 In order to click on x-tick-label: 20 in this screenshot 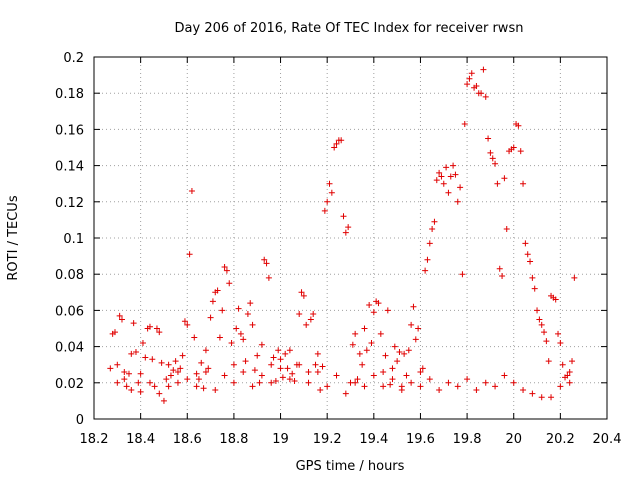, I will do `click(513, 439)`.